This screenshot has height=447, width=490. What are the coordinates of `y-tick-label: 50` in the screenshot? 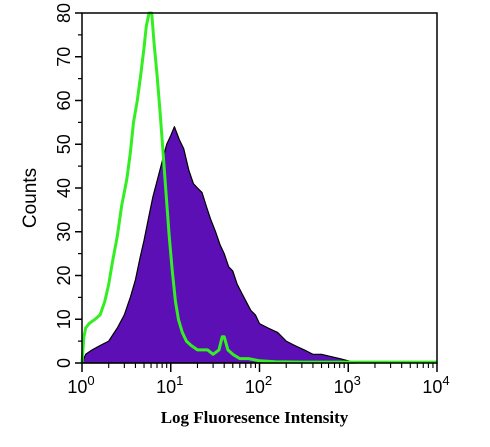 It's located at (64, 144).